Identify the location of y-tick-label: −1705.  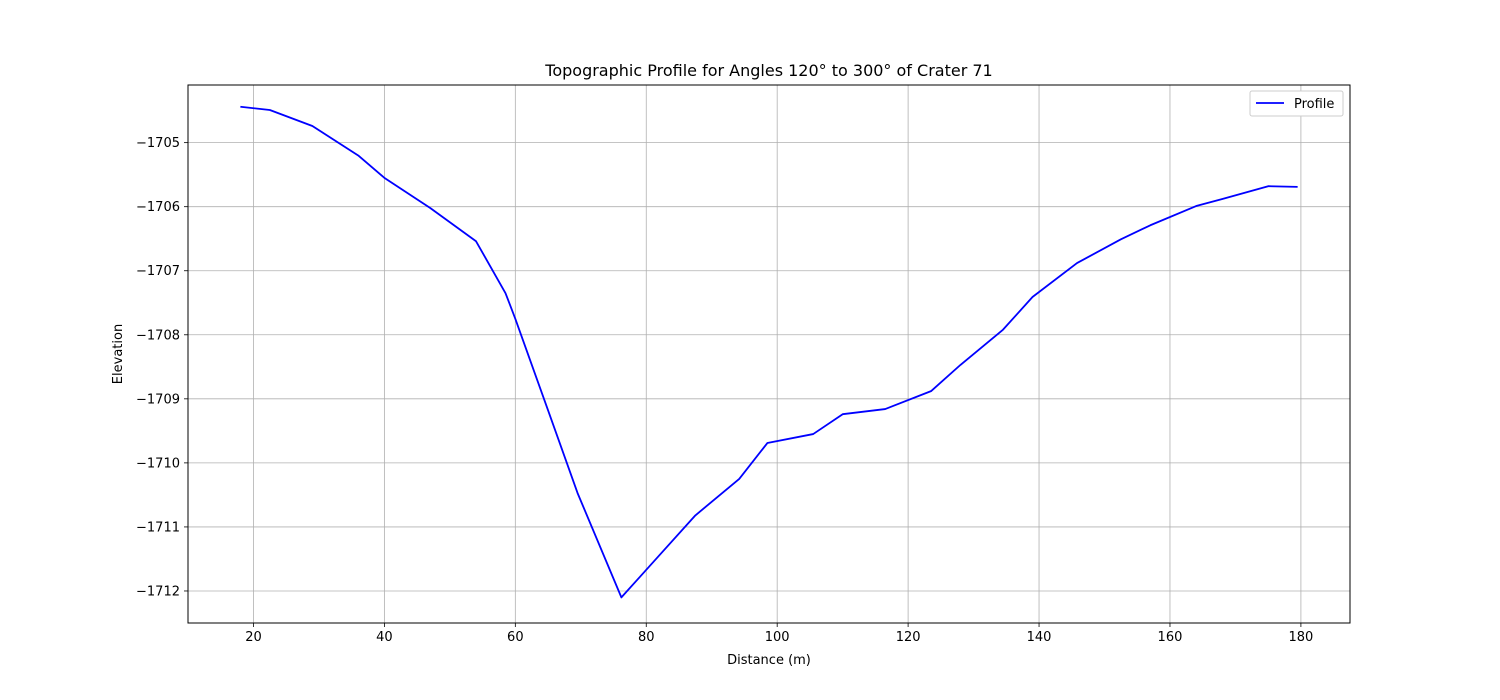
(158, 143).